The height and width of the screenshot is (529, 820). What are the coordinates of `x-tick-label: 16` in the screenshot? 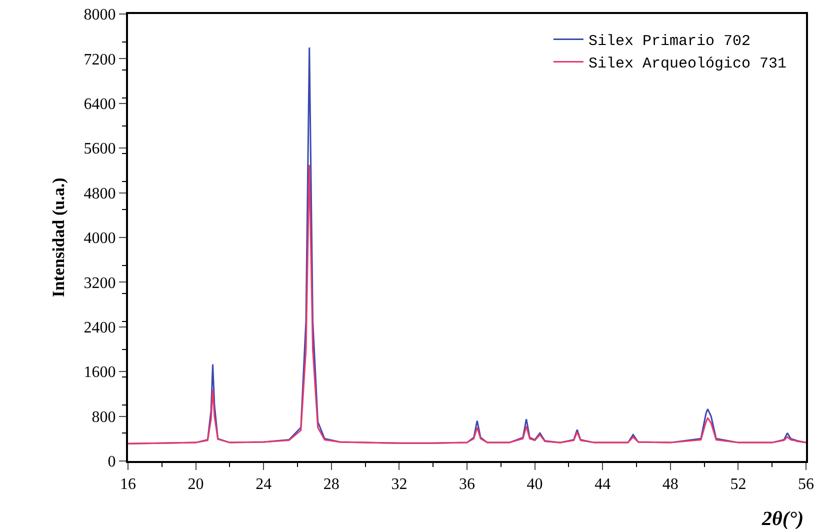 It's located at (128, 485).